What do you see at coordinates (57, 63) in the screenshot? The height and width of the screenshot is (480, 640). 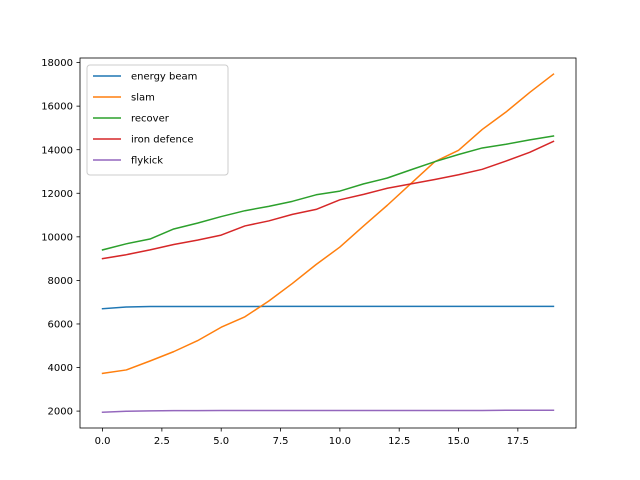 I see `y-tick-label: 18000` at bounding box center [57, 63].